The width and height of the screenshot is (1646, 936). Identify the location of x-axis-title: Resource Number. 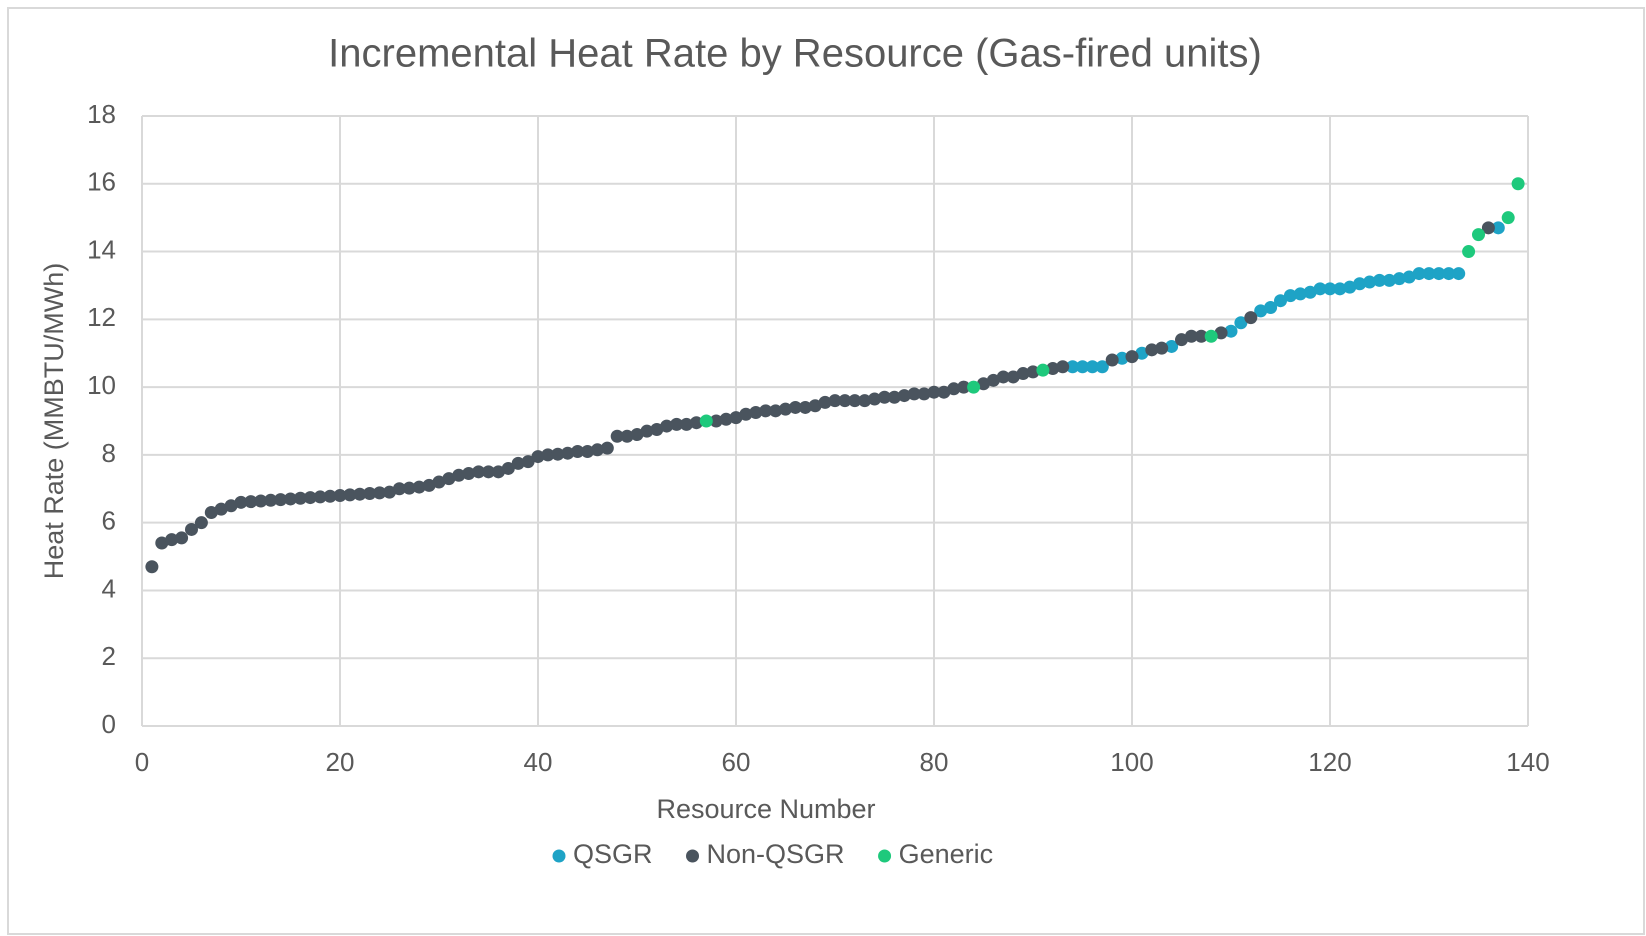
(765, 809).